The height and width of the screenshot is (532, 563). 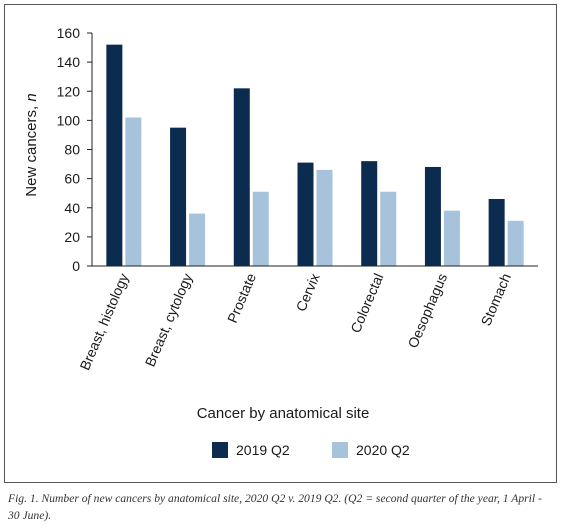 I want to click on y-tick-label: 140, so click(x=69, y=62).